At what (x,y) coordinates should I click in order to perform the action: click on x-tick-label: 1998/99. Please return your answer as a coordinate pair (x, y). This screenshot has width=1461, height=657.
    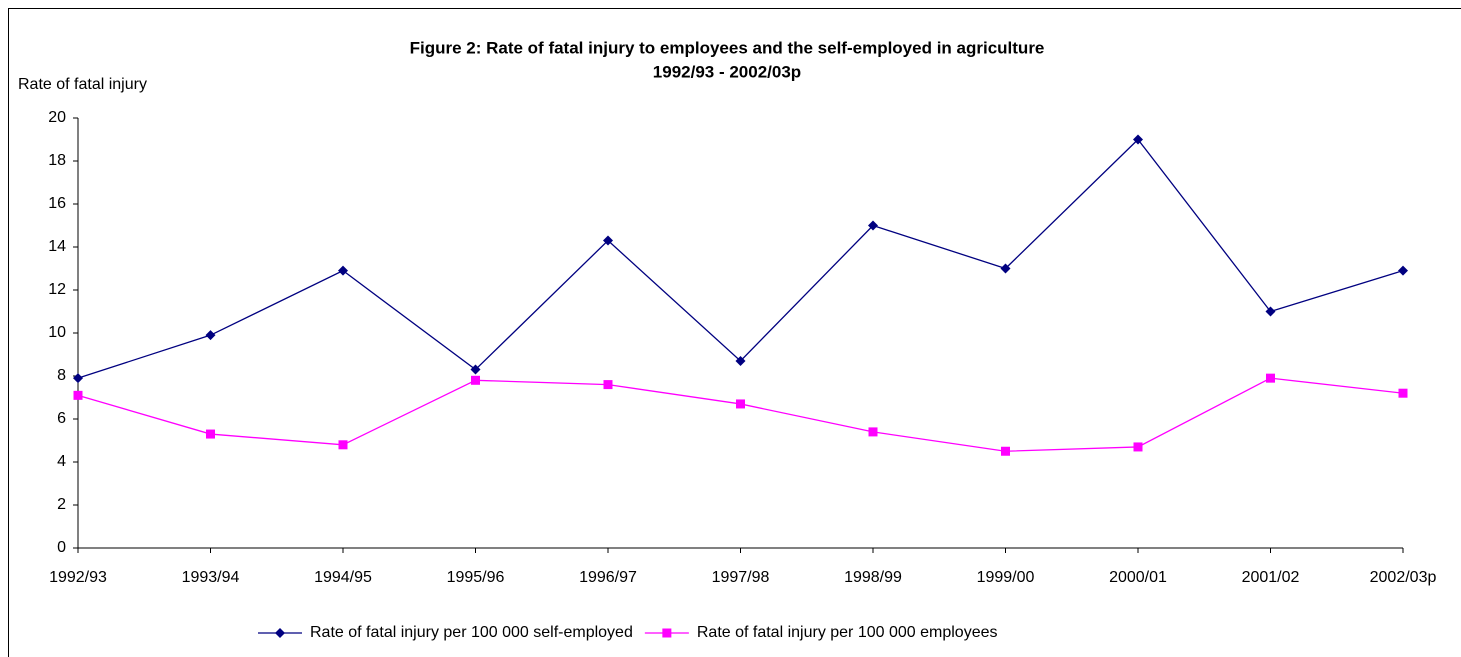
    Looking at the image, I should click on (873, 577).